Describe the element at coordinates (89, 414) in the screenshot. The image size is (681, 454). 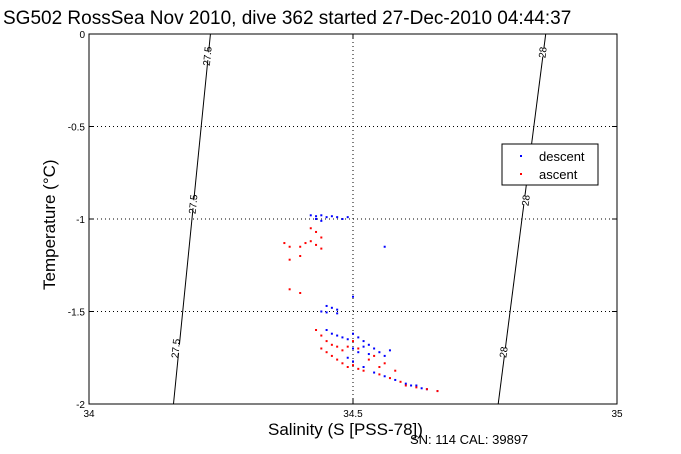
I see `x-tick-label: 34` at that location.